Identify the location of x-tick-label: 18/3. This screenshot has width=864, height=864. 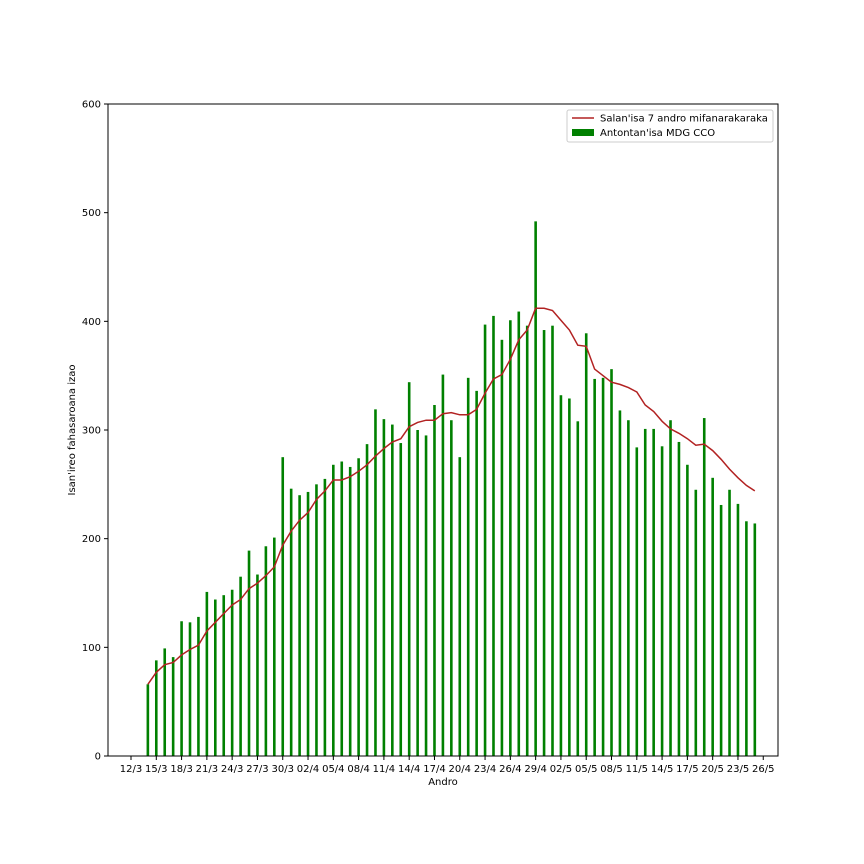
(181, 769).